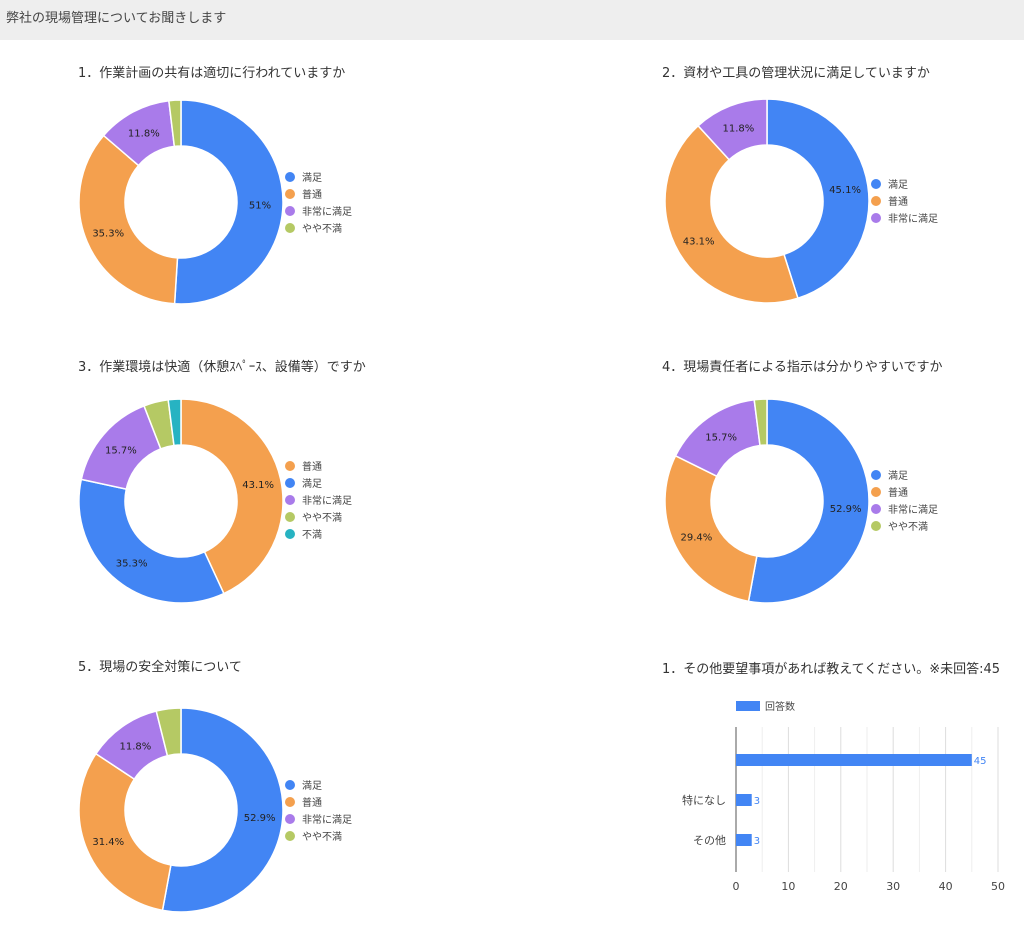 The height and width of the screenshot is (929, 1024). Describe the element at coordinates (108, 842) in the screenshot. I see `slice-data-label: 31.4%` at that location.